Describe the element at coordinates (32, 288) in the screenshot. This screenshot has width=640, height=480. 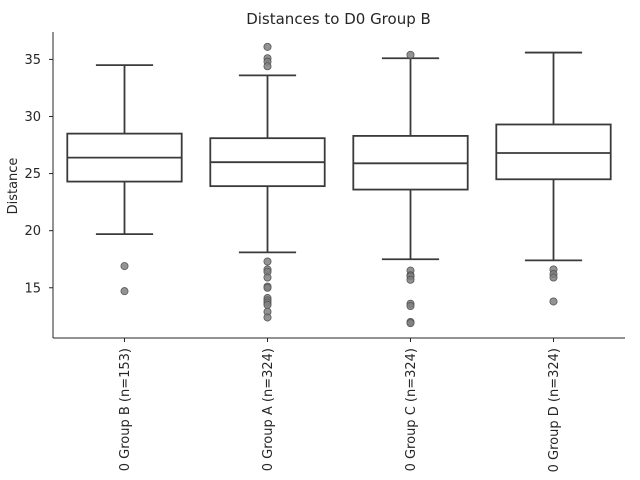
I see `y-tick-label: 15` at that location.